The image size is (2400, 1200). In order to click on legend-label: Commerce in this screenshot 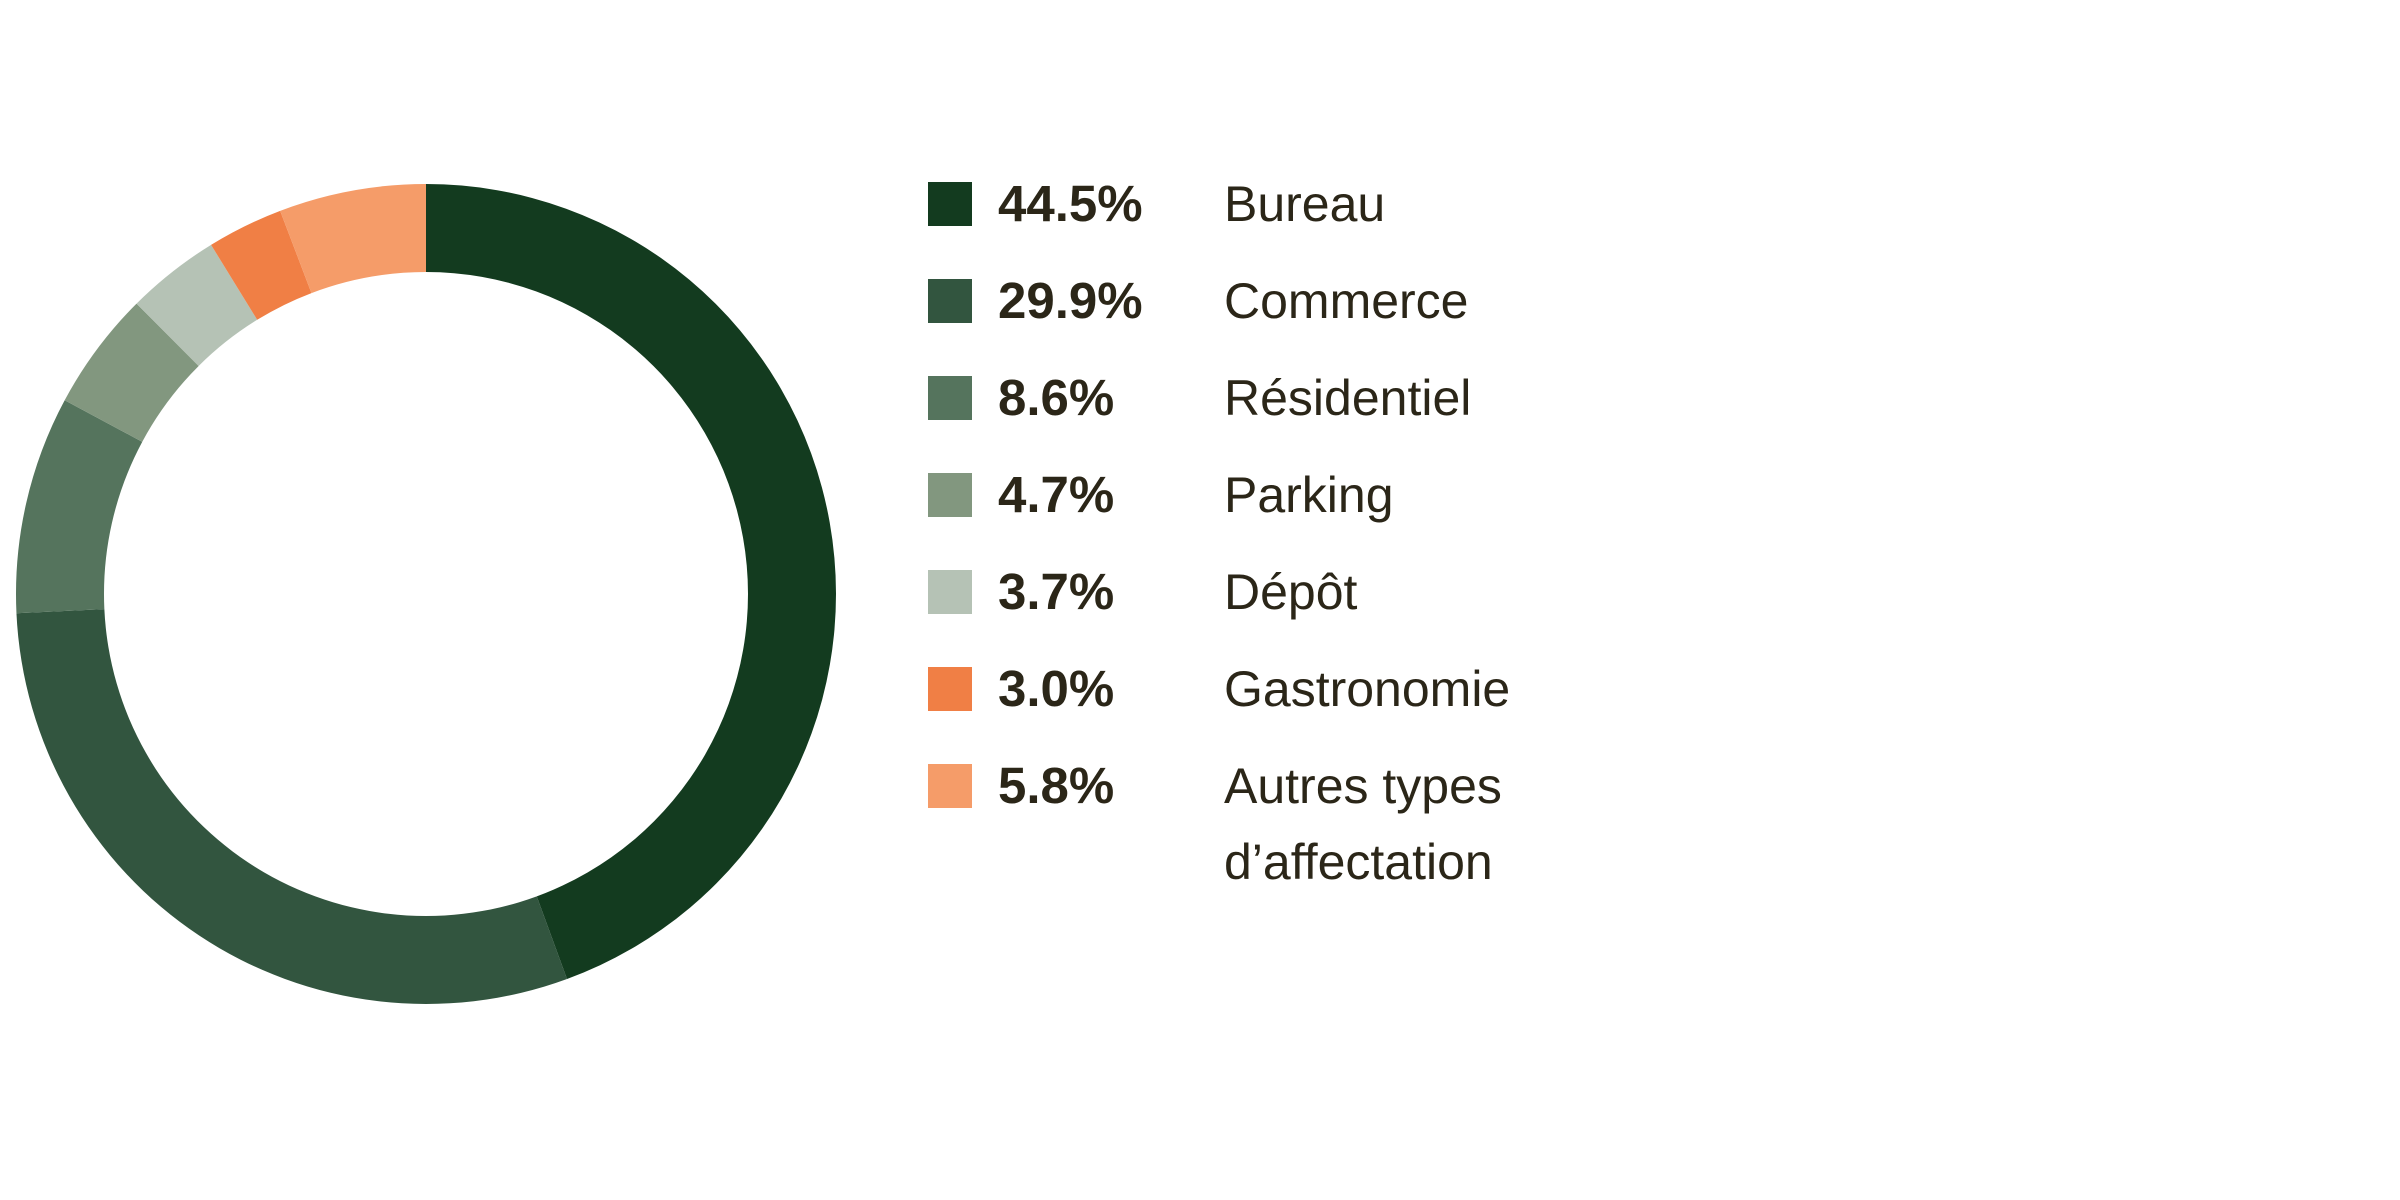, I will do `click(1346, 301)`.